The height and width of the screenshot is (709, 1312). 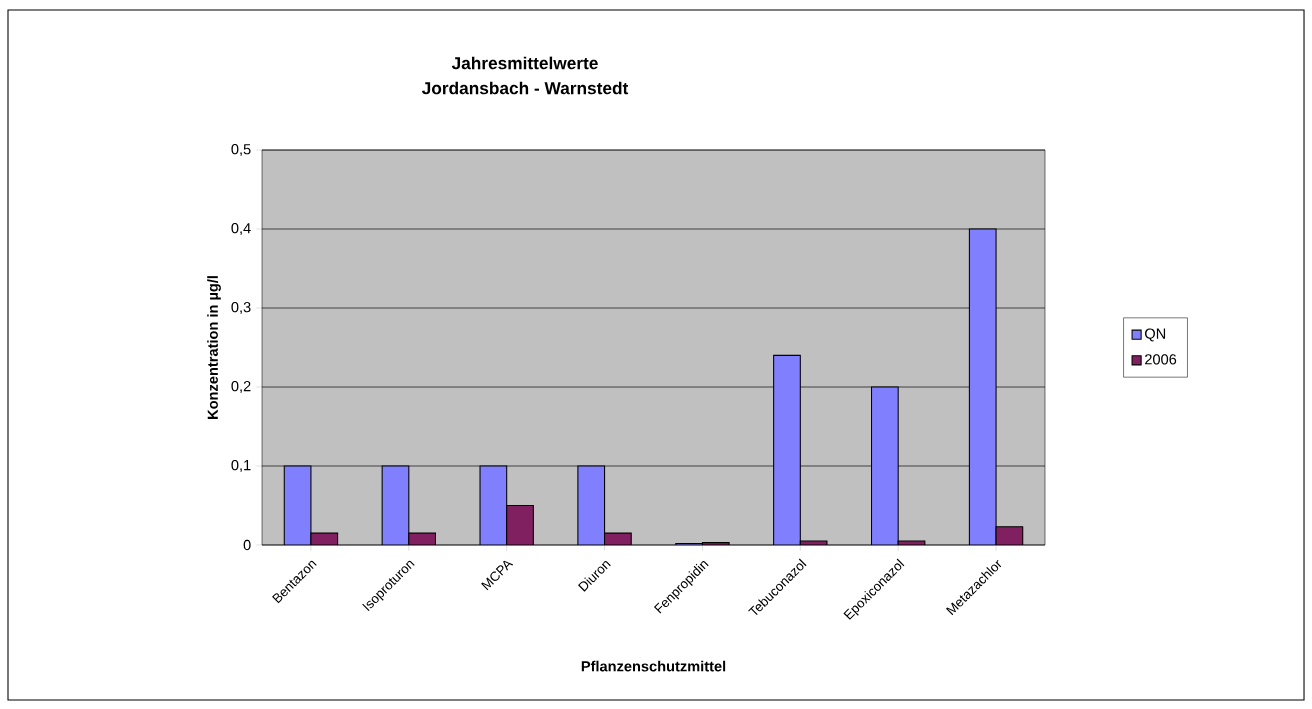 What do you see at coordinates (524, 63) in the screenshot?
I see `chart-title: Jahresmittelwerte` at bounding box center [524, 63].